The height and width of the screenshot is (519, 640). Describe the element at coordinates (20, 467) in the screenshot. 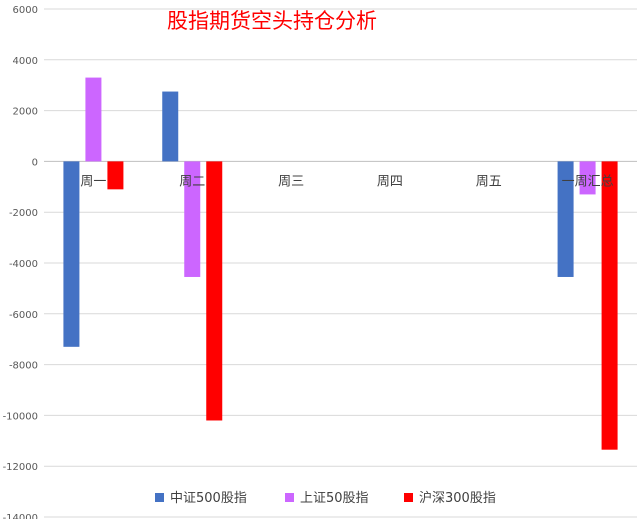

I see `y-tick-label: -12000` at that location.